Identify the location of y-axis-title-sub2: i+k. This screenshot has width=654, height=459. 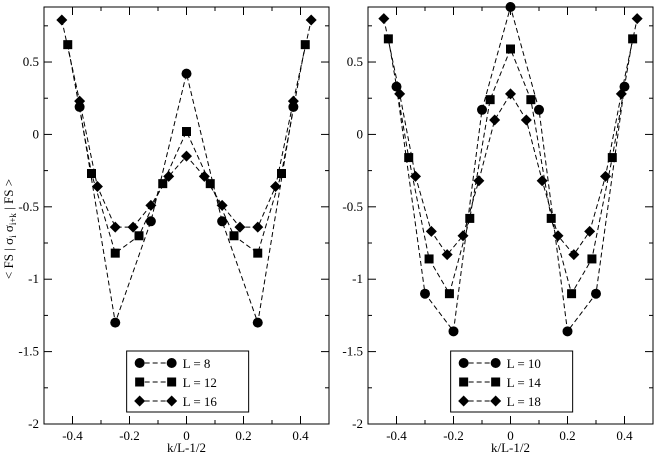
(13, 219).